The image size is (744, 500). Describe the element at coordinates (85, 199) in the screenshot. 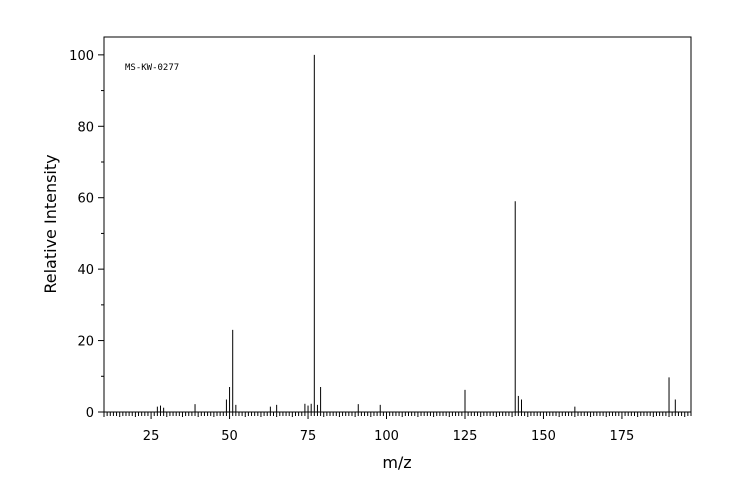

I see `y-tick-label: 60` at that location.